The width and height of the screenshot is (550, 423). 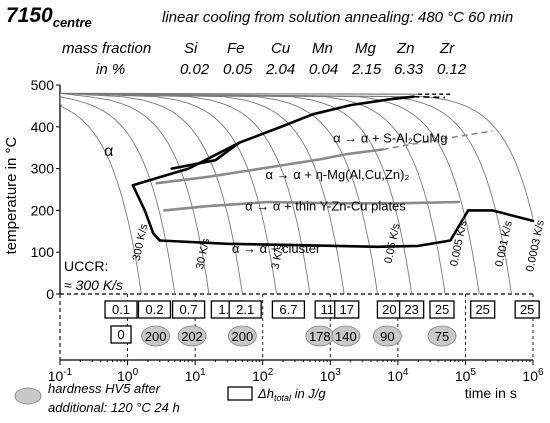 I want to click on element-symbol: Mg, so click(x=365, y=48).